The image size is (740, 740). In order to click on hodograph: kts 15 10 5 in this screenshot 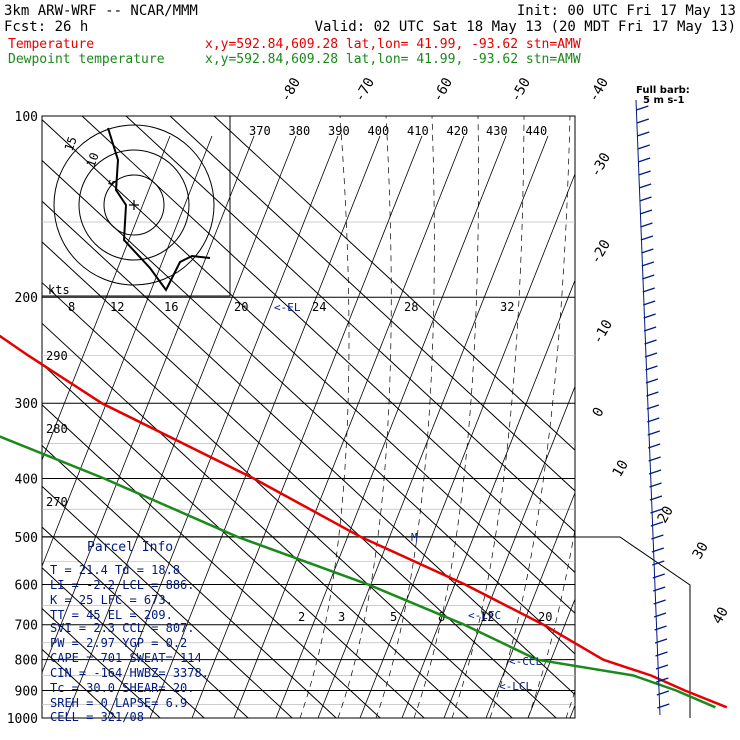, I will do `click(131, 210)`.